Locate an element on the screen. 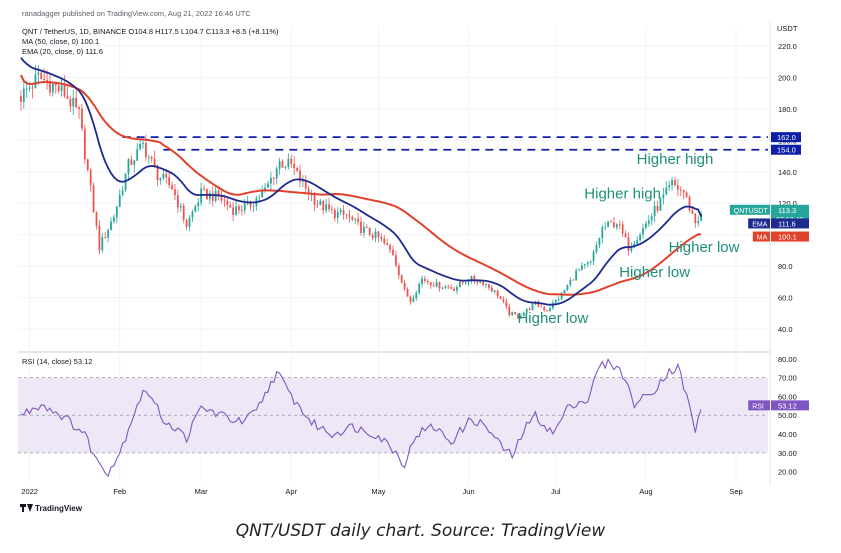 The image size is (841, 553). price-tag-value: 100.1 is located at coordinates (787, 237).